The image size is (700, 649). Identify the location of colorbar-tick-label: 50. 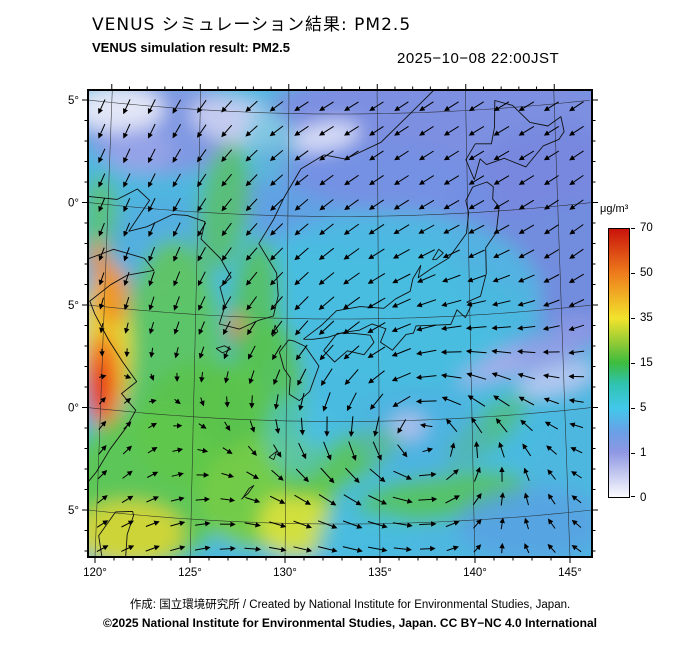
(646, 273).